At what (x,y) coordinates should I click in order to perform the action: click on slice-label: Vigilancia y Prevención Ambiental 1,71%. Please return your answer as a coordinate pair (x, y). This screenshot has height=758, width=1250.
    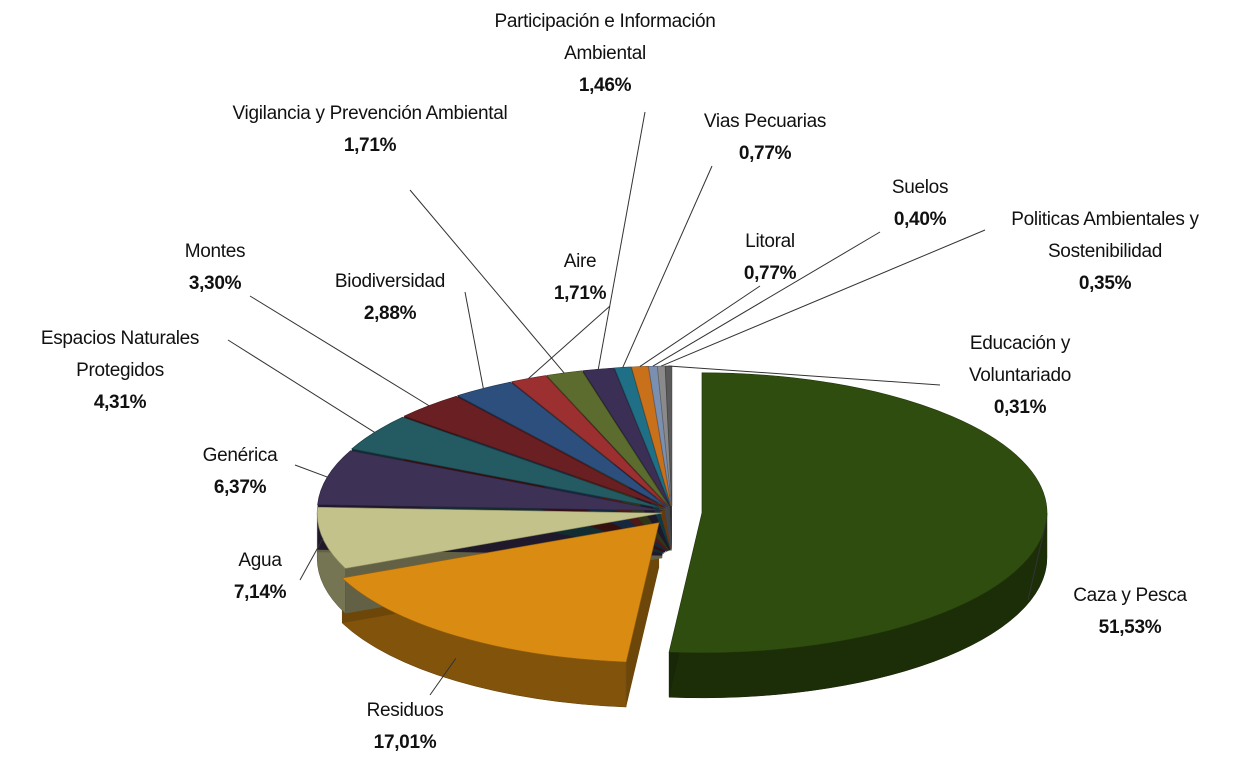
    Looking at the image, I should click on (370, 130).